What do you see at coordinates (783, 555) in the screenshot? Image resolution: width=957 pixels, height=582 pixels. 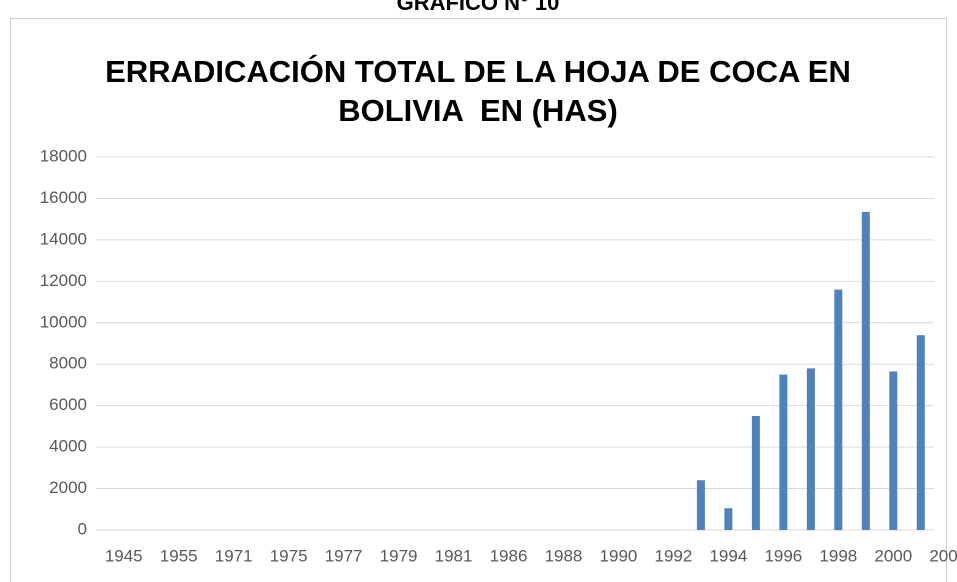 I see `x-tick-label: 1996` at bounding box center [783, 555].